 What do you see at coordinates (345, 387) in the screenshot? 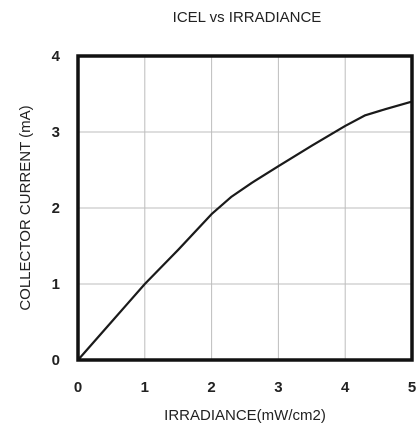
I see `x-tick-label-4: 4` at bounding box center [345, 387].